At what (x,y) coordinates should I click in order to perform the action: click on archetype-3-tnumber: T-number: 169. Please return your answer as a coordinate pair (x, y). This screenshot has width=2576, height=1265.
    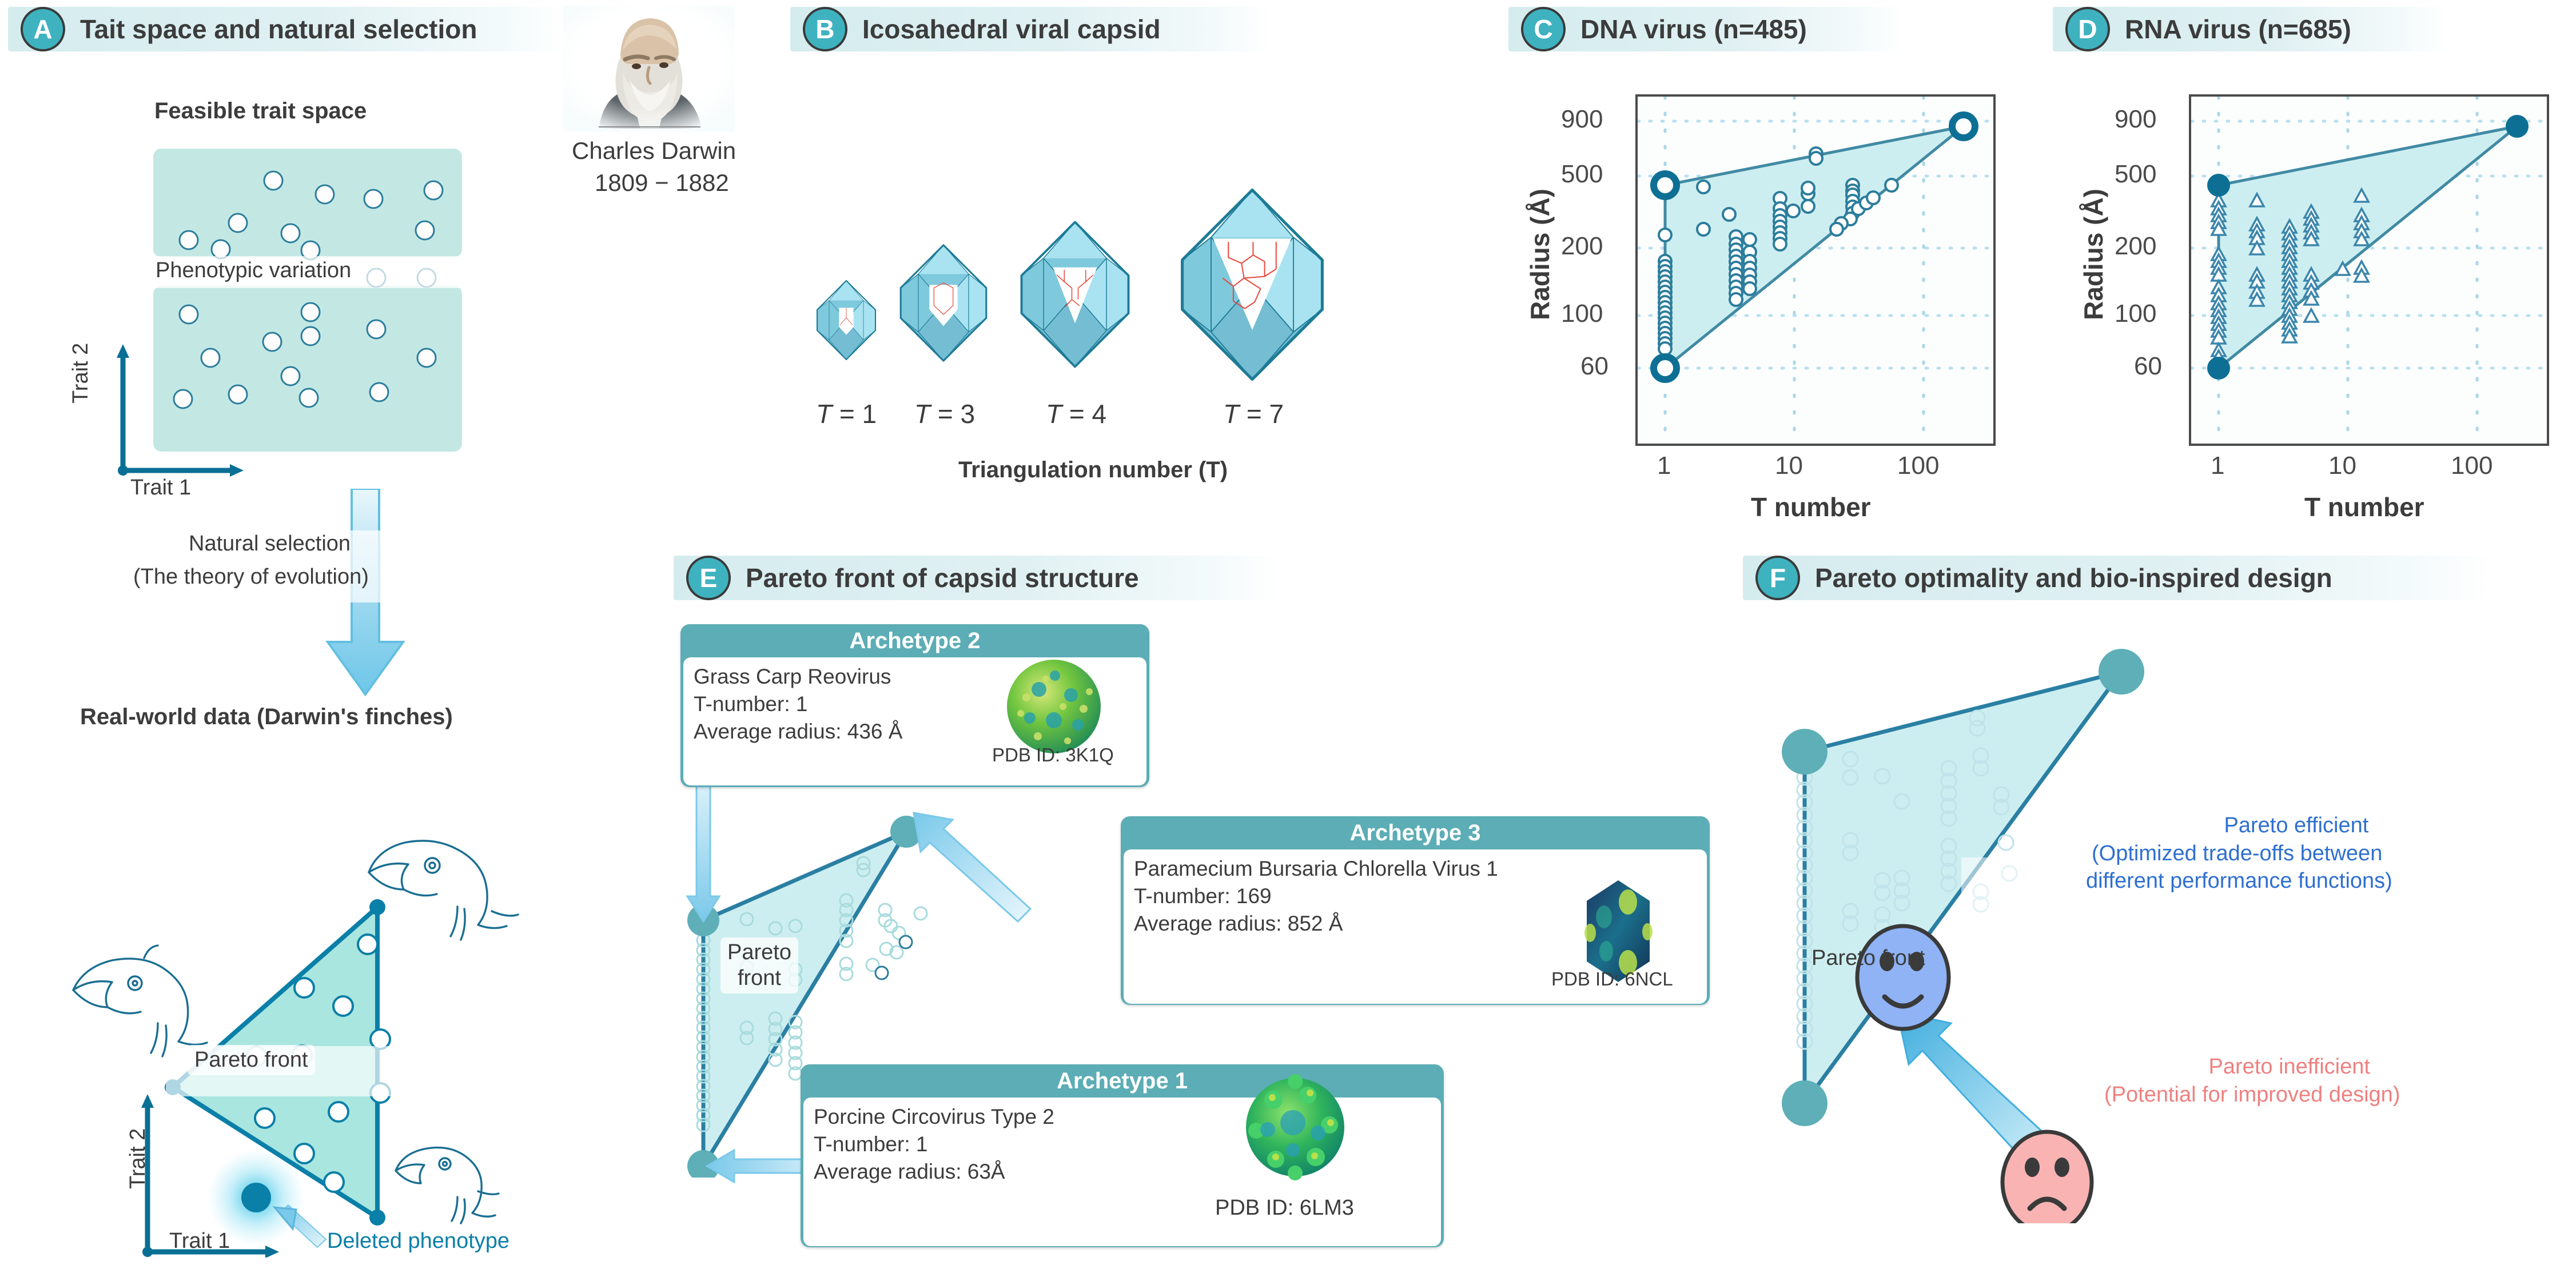
    Looking at the image, I should click on (1203, 896).